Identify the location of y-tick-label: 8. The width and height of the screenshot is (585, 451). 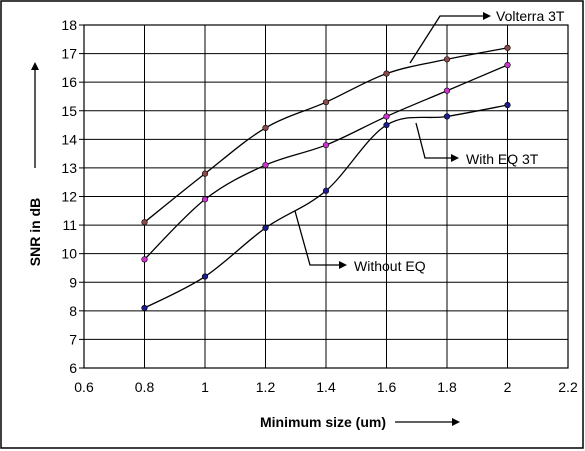
(73, 311).